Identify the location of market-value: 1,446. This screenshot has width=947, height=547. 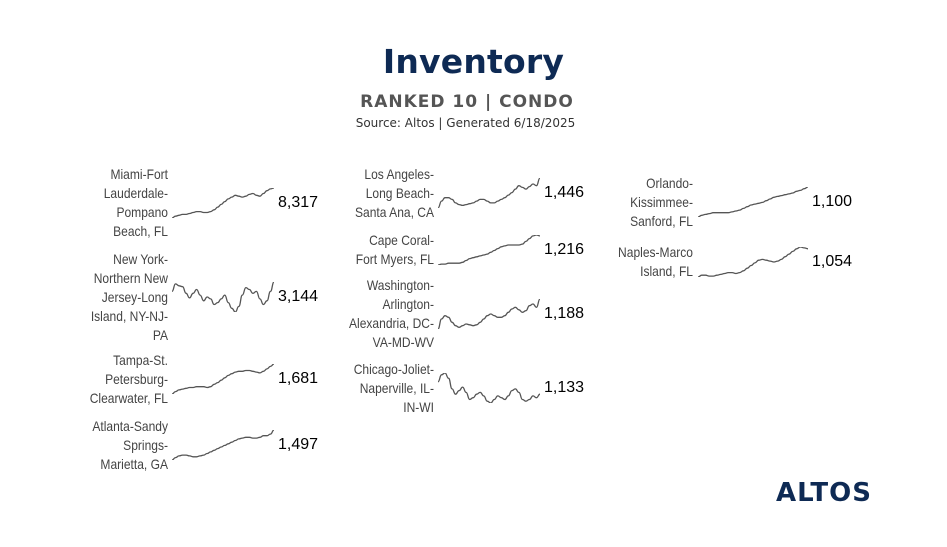
(564, 192).